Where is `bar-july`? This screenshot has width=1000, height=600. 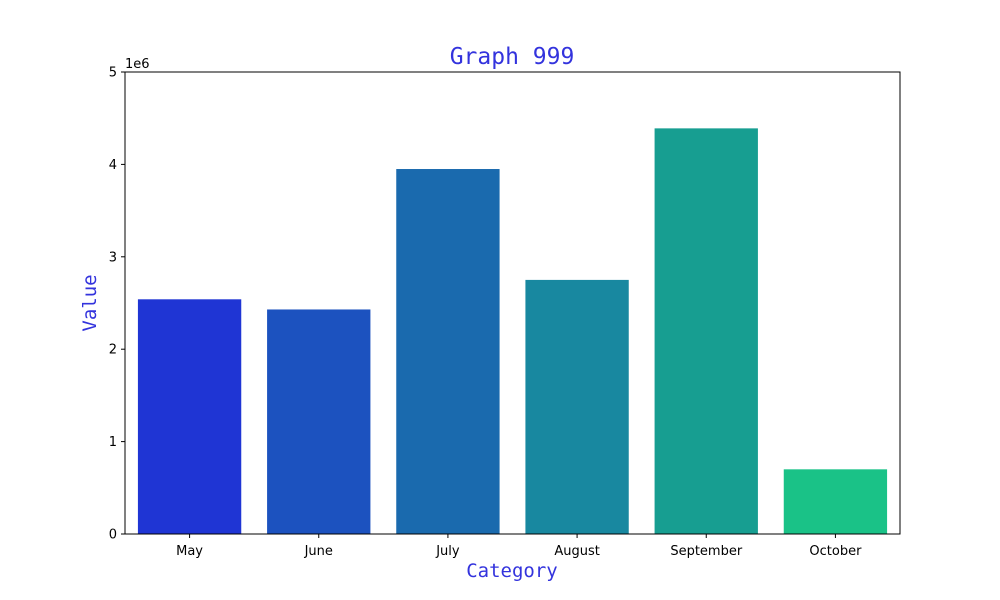
bar-july is located at coordinates (448, 351).